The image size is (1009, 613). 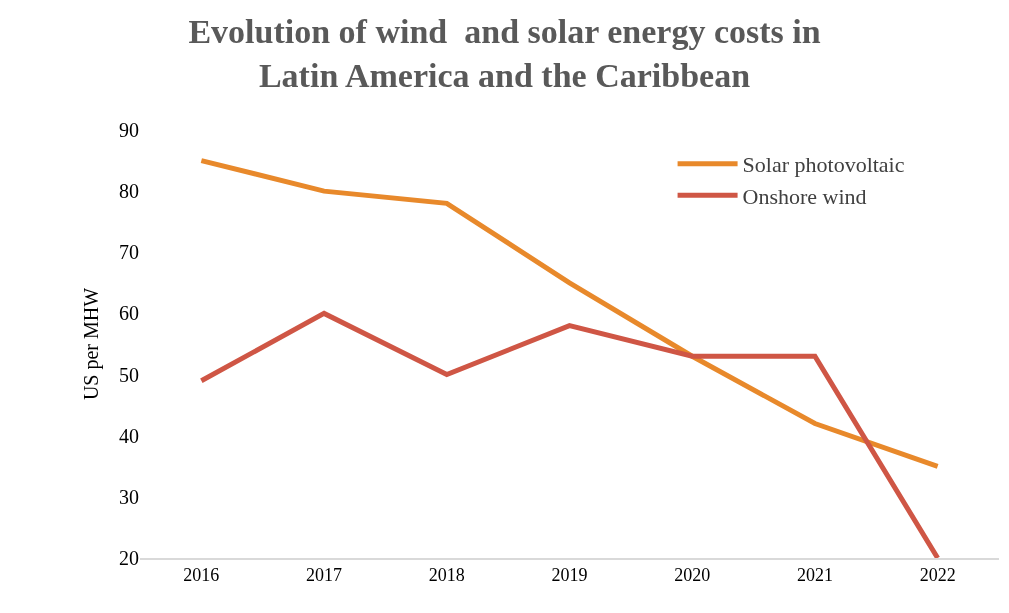 I want to click on y-tick-label: 20, so click(x=129, y=558).